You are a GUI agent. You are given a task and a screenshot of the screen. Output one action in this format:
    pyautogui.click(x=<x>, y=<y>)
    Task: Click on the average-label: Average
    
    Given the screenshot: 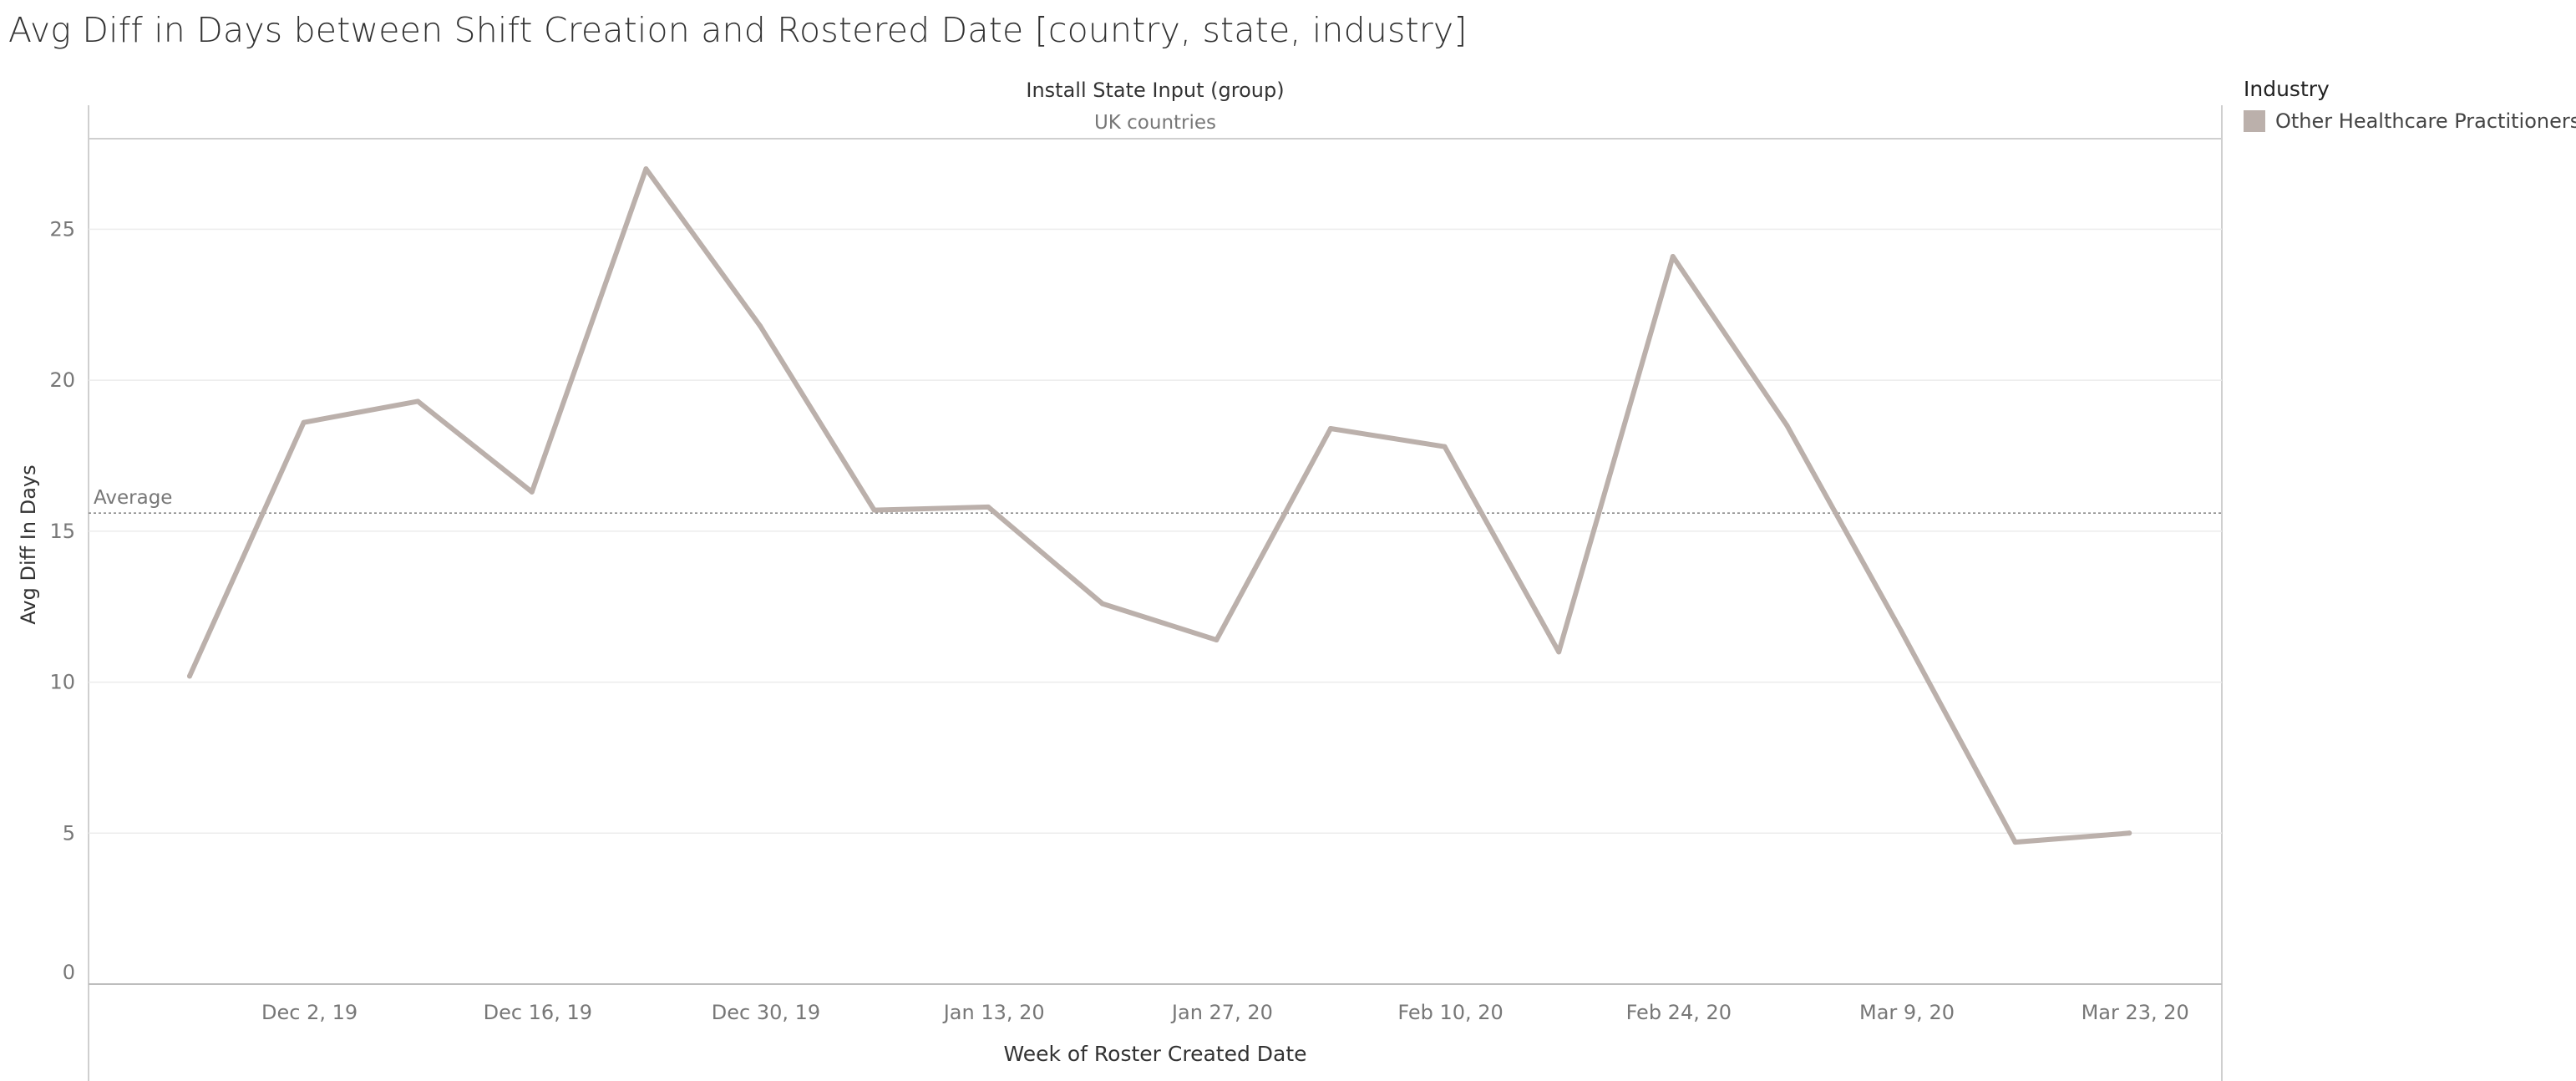 What is the action you would take?
    pyautogui.click(x=133, y=498)
    